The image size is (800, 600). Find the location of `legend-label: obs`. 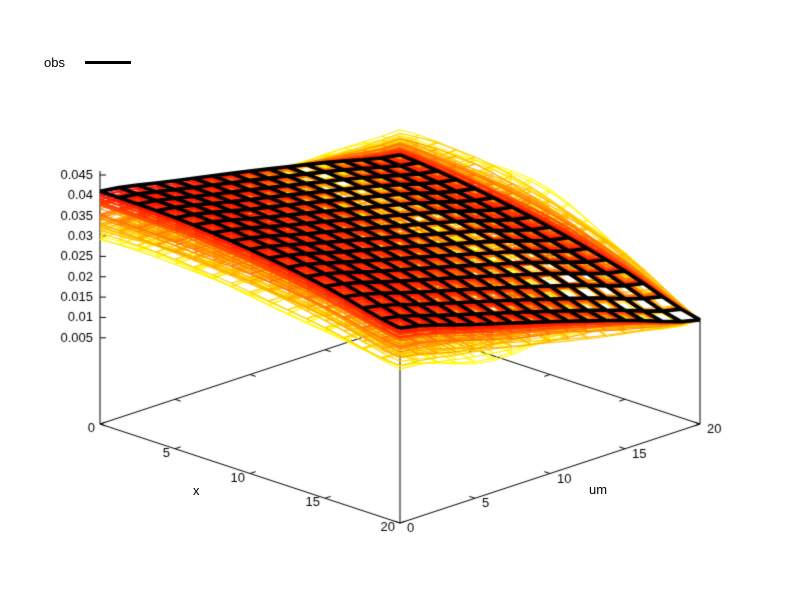

legend-label: obs is located at coordinates (54, 62).